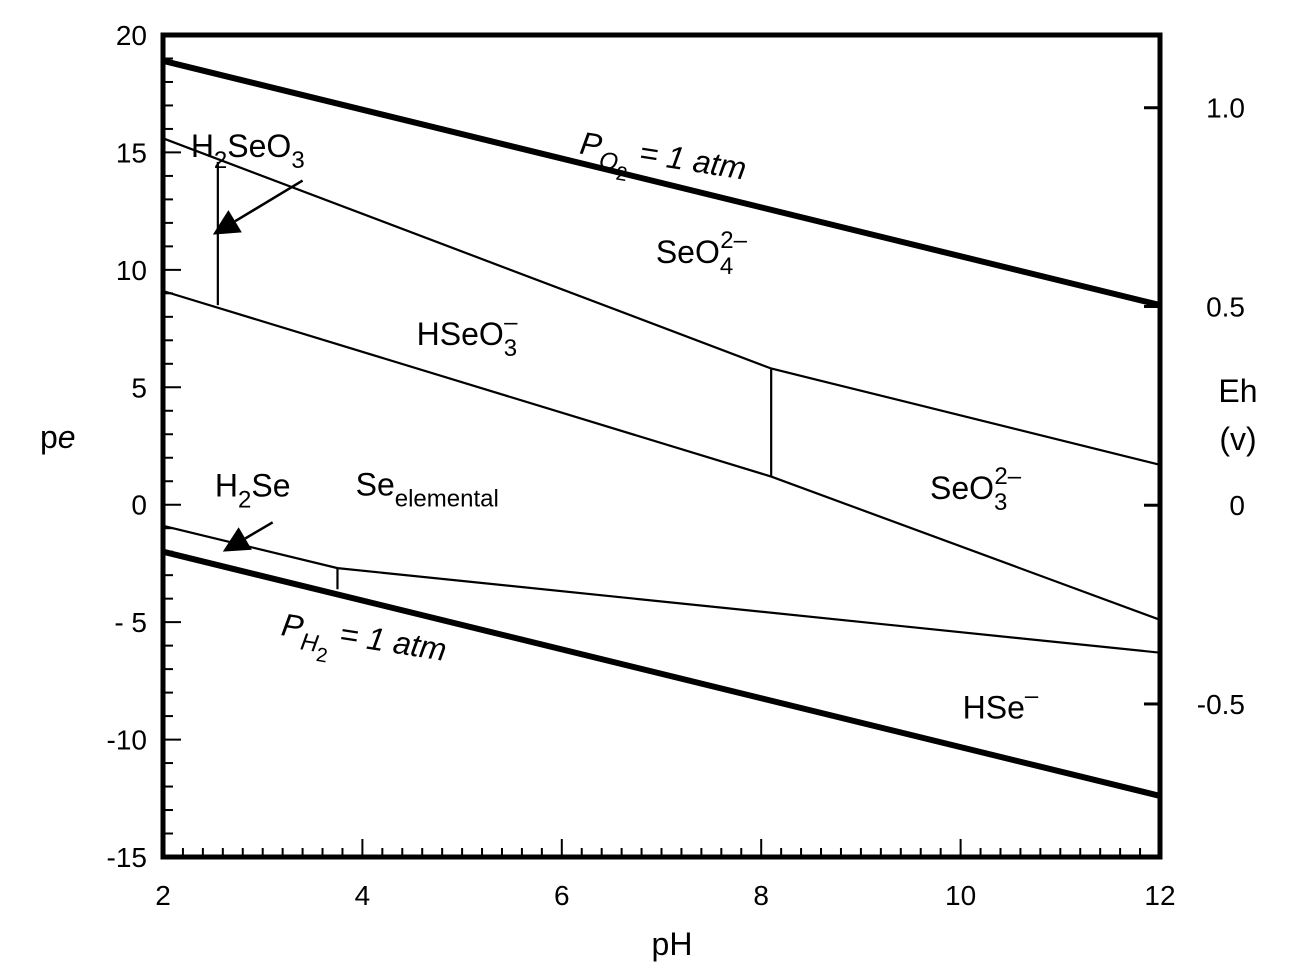 This screenshot has width=1296, height=979. I want to click on eh-axis-title-line1: Eh, so click(1237, 391).